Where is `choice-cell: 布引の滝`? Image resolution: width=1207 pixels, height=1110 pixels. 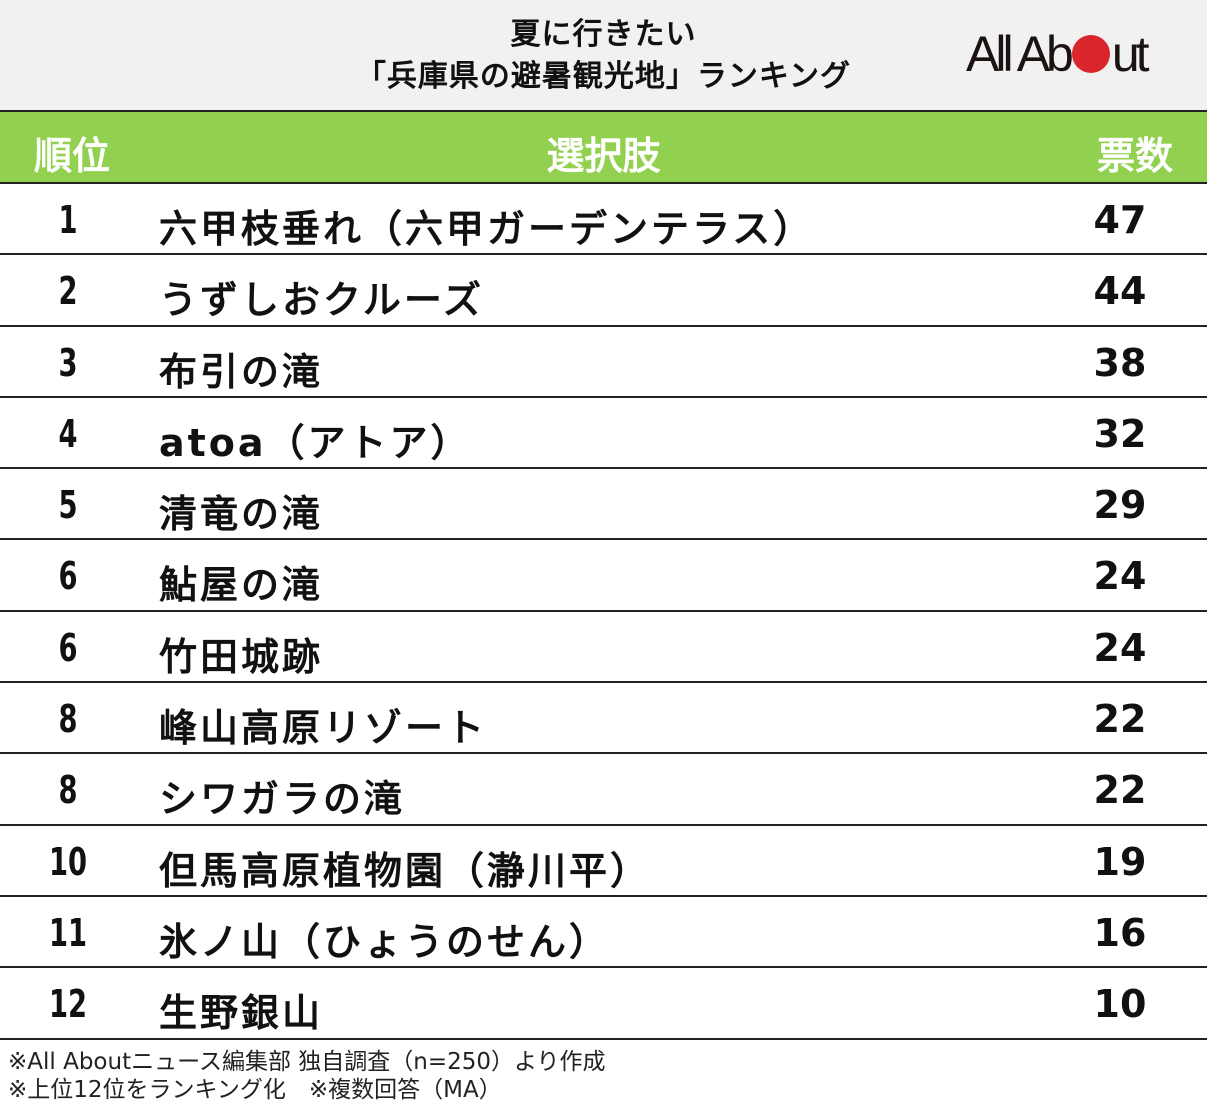
choice-cell: 布引の滝 is located at coordinates (241, 371).